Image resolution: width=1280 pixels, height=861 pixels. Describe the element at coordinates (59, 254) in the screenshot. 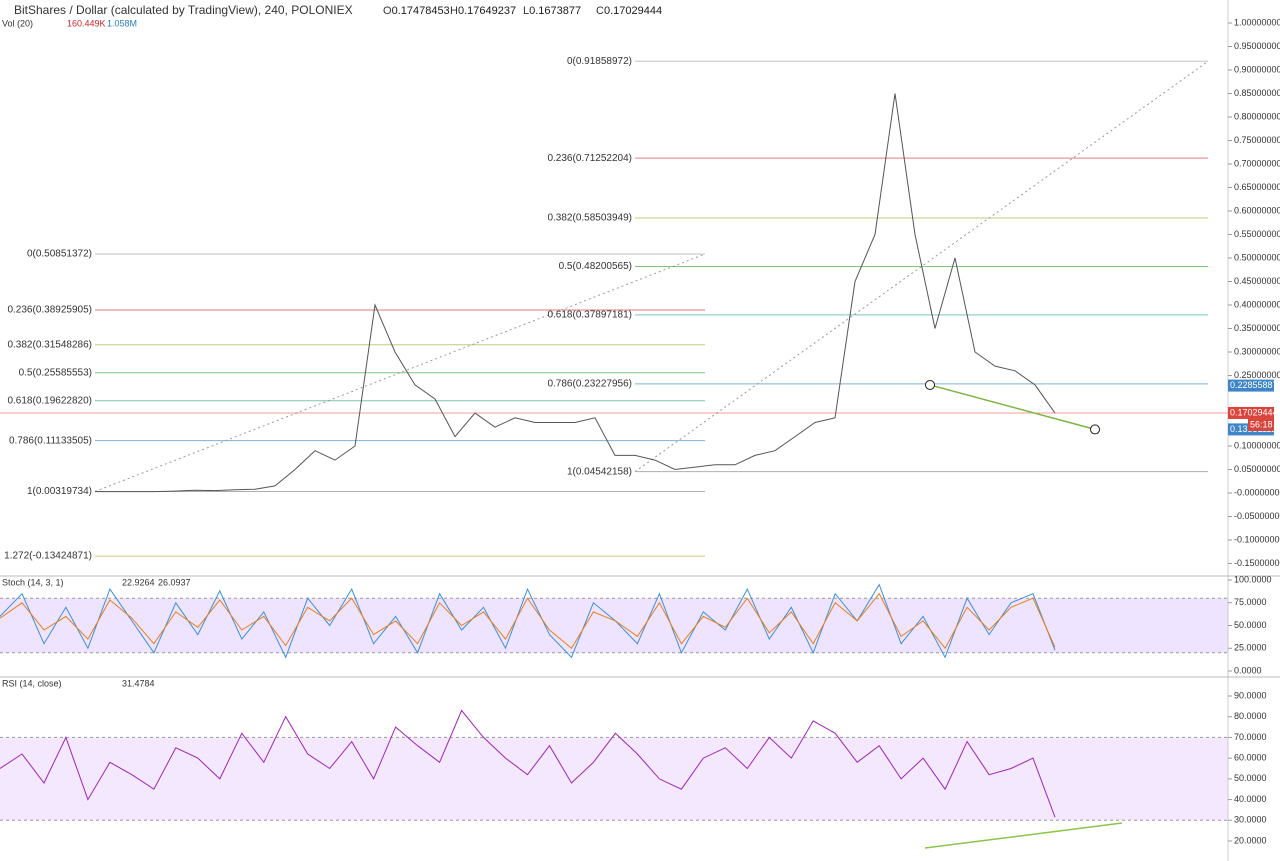

I see `fib-label: 0(0.50851372)` at that location.